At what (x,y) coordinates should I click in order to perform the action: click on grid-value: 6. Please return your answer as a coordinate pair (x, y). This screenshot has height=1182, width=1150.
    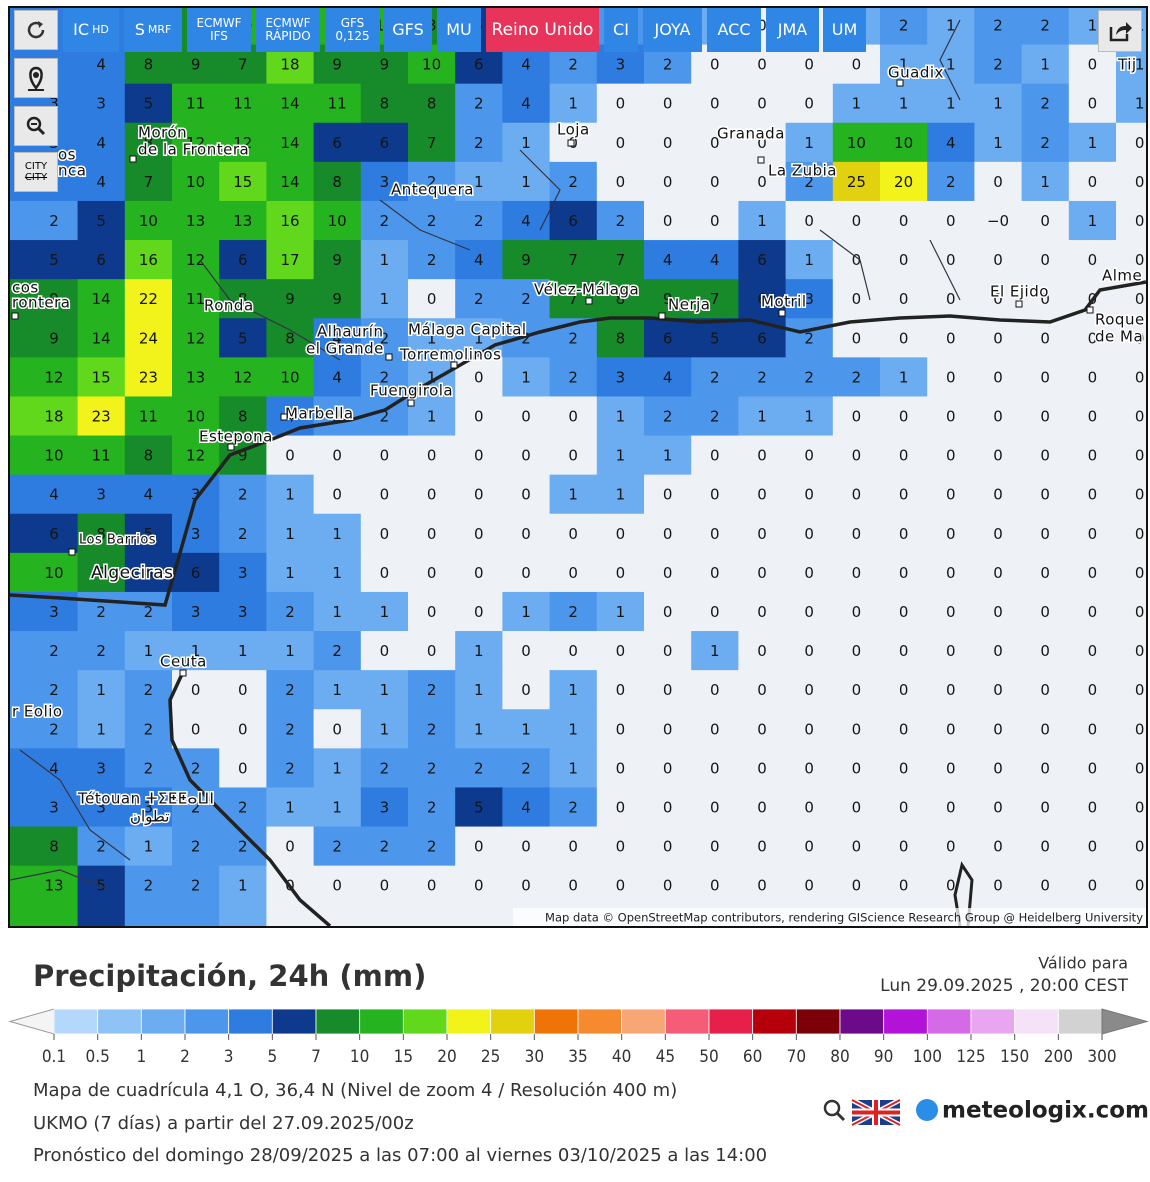
    Looking at the image, I should click on (196, 573).